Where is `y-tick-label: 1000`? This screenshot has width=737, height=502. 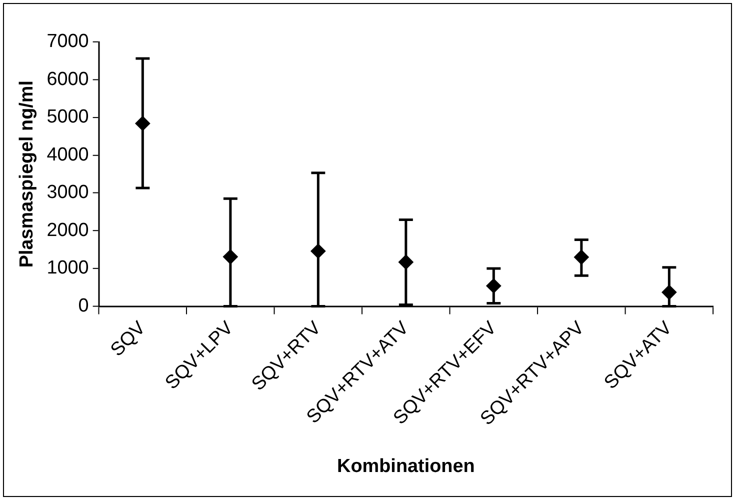
y-tick-label: 1000 is located at coordinates (67, 268).